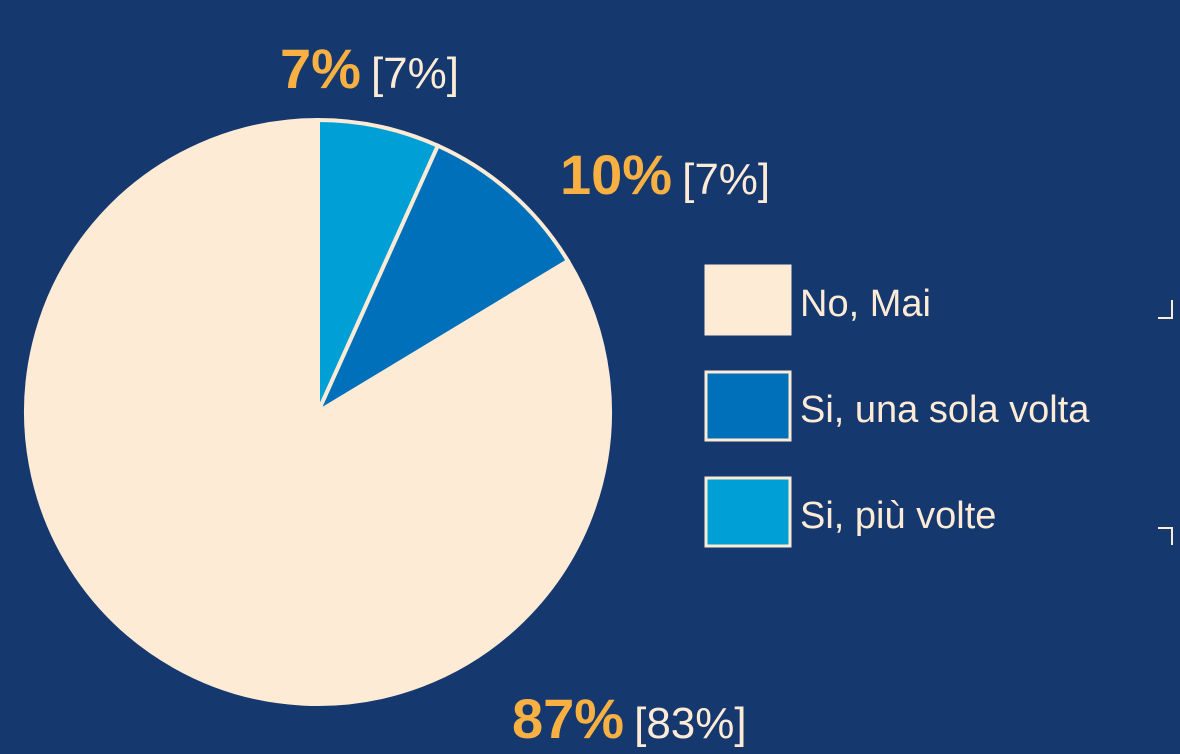 The height and width of the screenshot is (754, 1180). I want to click on value-label: 10%, so click(616, 174).